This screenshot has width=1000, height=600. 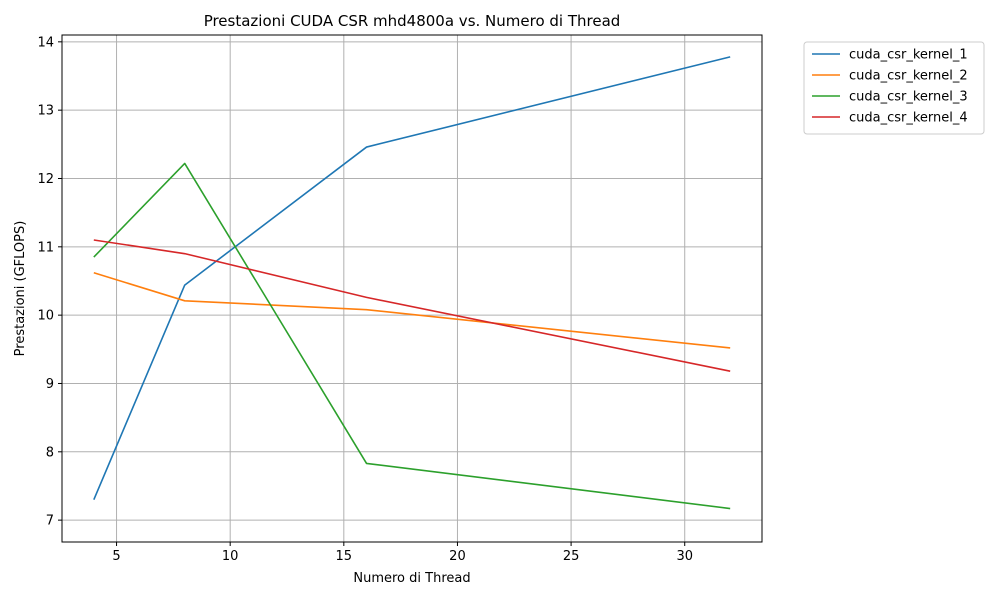 What do you see at coordinates (20, 289) in the screenshot?
I see `y-axis-title: Prestazioni (GFLOPS)` at bounding box center [20, 289].